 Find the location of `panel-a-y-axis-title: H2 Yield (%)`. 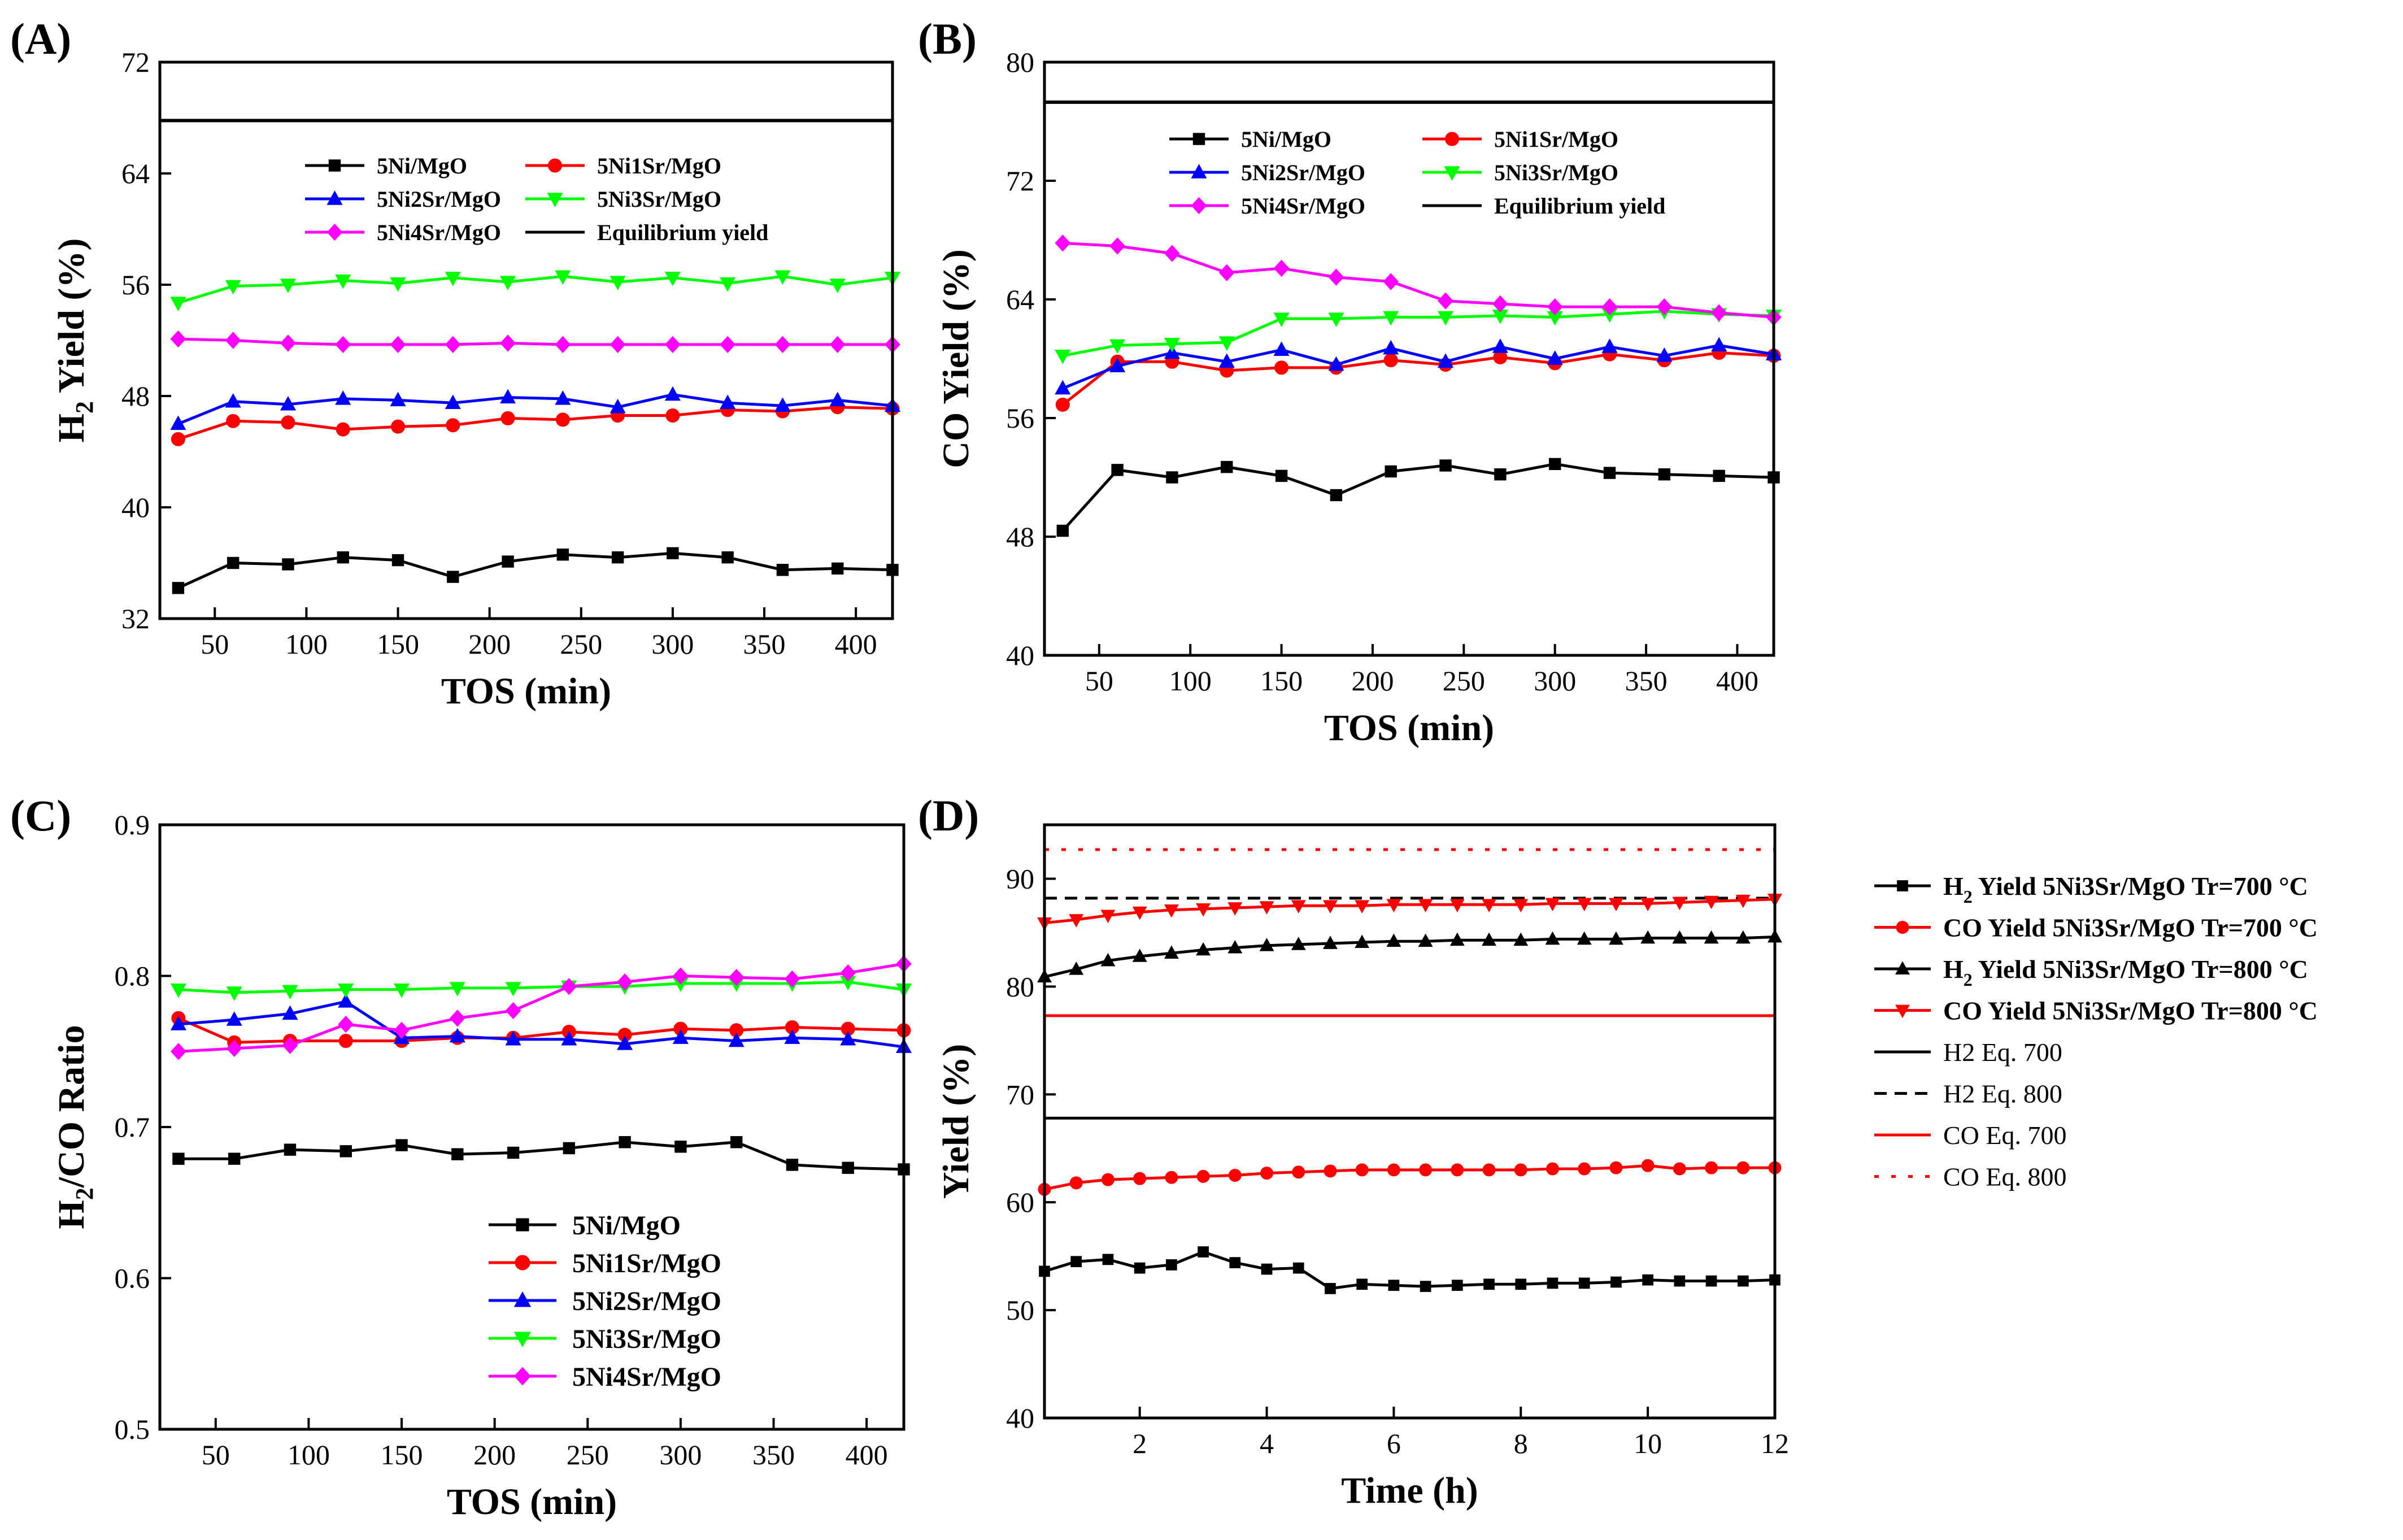

panel-a-y-axis-title: H2 Yield (%) is located at coordinates (75, 340).